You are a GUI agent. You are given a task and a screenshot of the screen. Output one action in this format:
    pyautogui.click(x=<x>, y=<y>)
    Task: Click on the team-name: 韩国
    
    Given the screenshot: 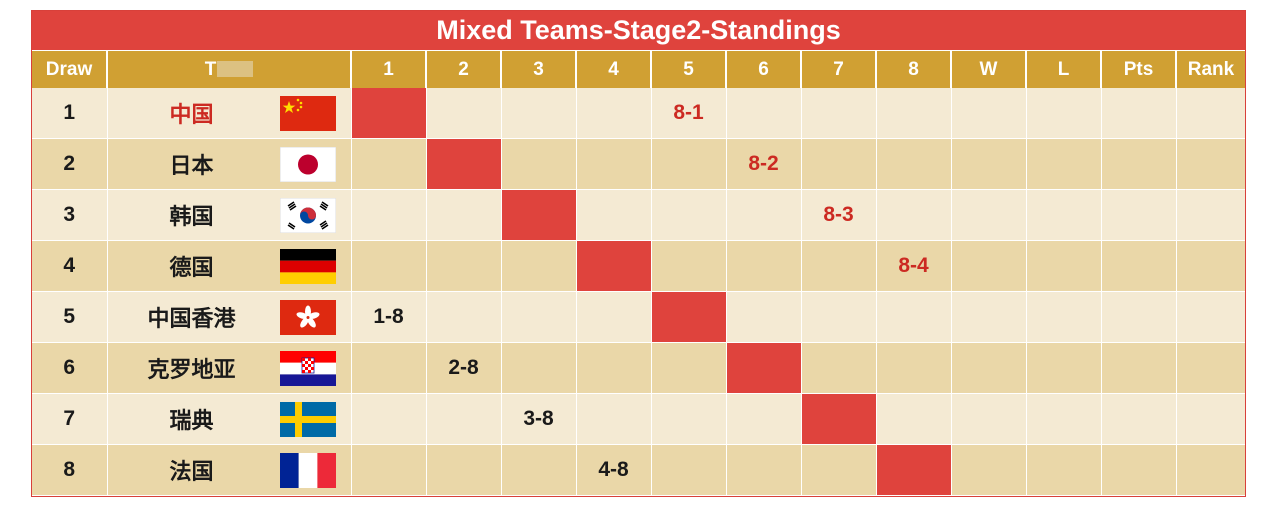 What is the action you would take?
    pyautogui.click(x=191, y=217)
    